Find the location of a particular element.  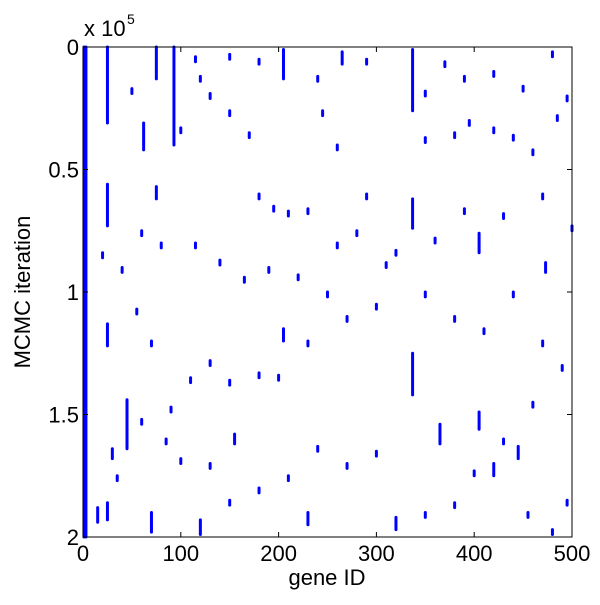

y-multiplier-exponent: 5 is located at coordinates (131, 19).